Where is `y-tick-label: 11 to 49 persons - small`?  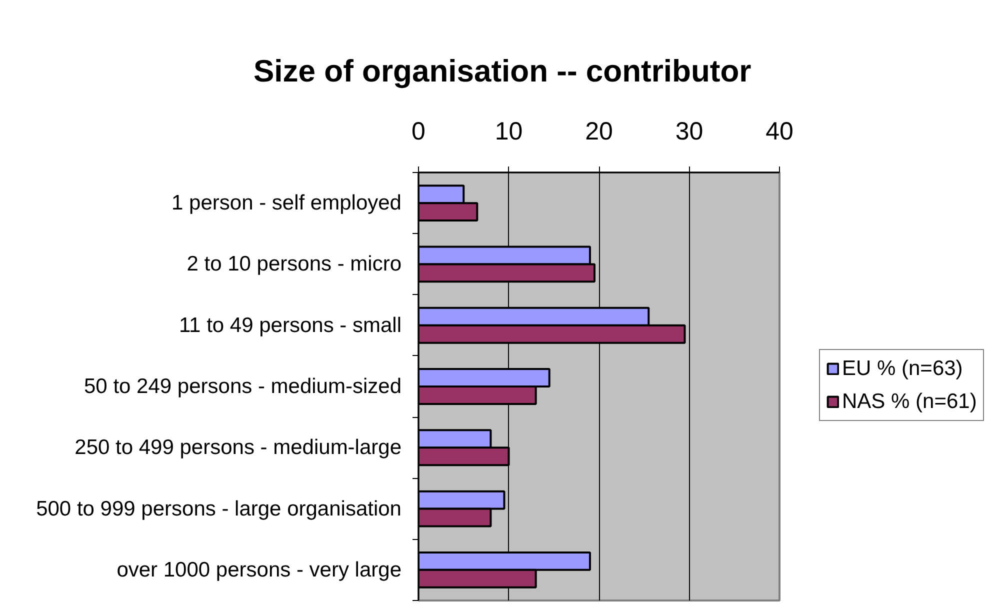
y-tick-label: 11 to 49 persons - small is located at coordinates (290, 325).